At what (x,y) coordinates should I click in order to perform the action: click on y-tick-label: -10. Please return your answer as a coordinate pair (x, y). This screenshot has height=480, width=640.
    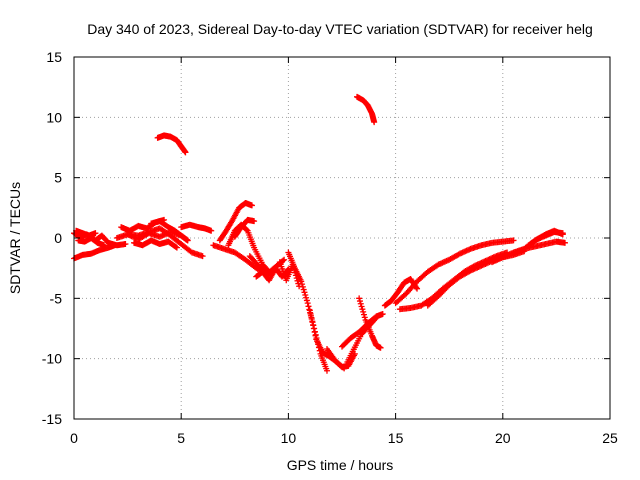
    Looking at the image, I should click on (52, 359).